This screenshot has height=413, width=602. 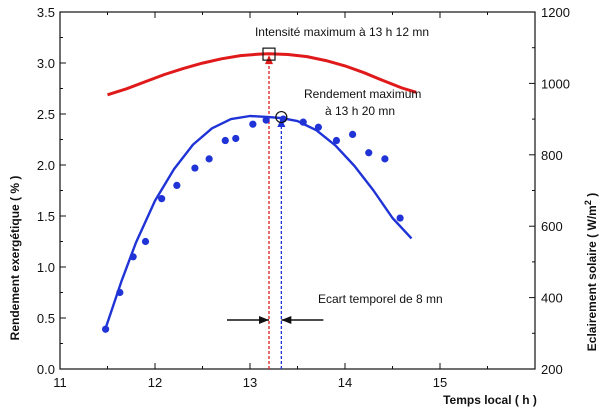 I want to click on irradiance-curve, so click(x=262, y=74).